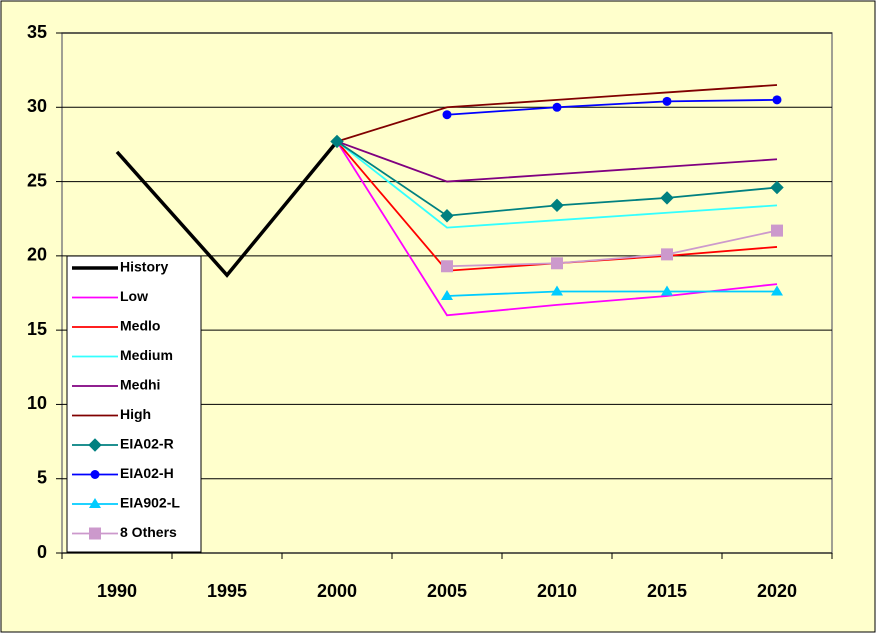 Image resolution: width=876 pixels, height=633 pixels. What do you see at coordinates (135, 414) in the screenshot?
I see `legend-label: High` at bounding box center [135, 414].